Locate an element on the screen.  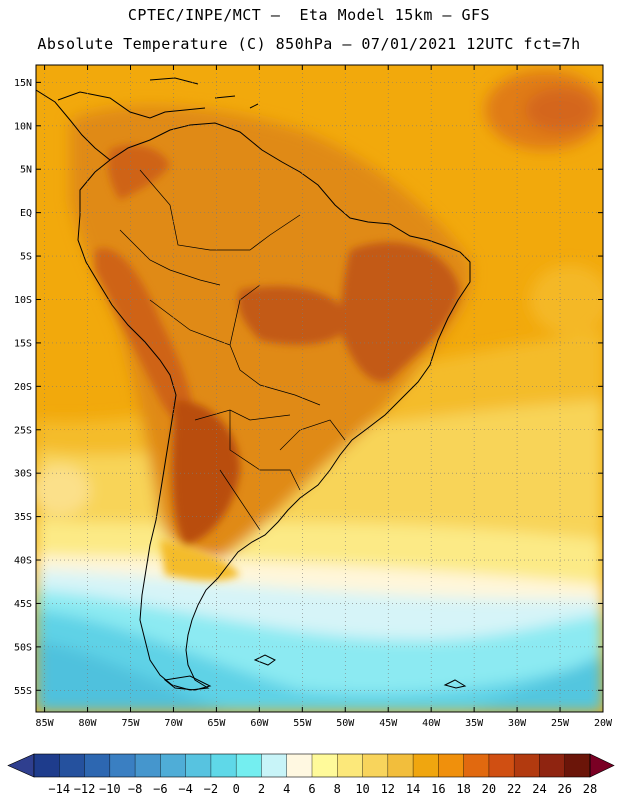
hot-brazil-central is located at coordinates (294, 315).